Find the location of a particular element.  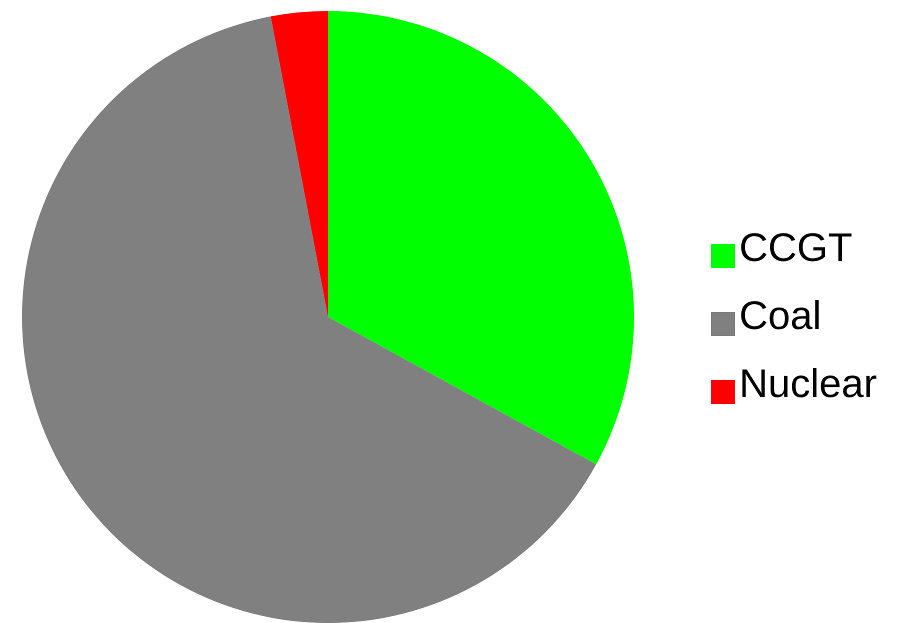

legend-label: CCGT is located at coordinates (795, 248).